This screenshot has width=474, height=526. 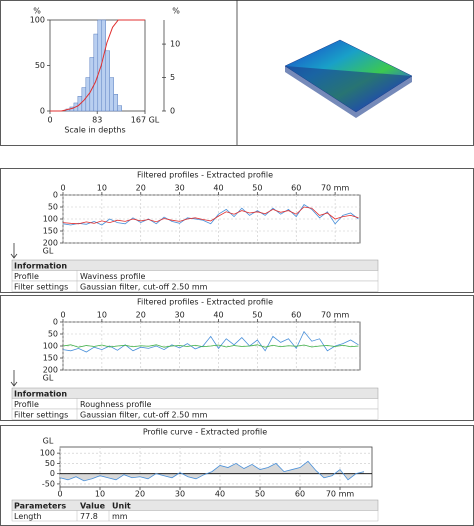 What do you see at coordinates (89, 516) in the screenshot?
I see `table-cell: 77.8` at bounding box center [89, 516].